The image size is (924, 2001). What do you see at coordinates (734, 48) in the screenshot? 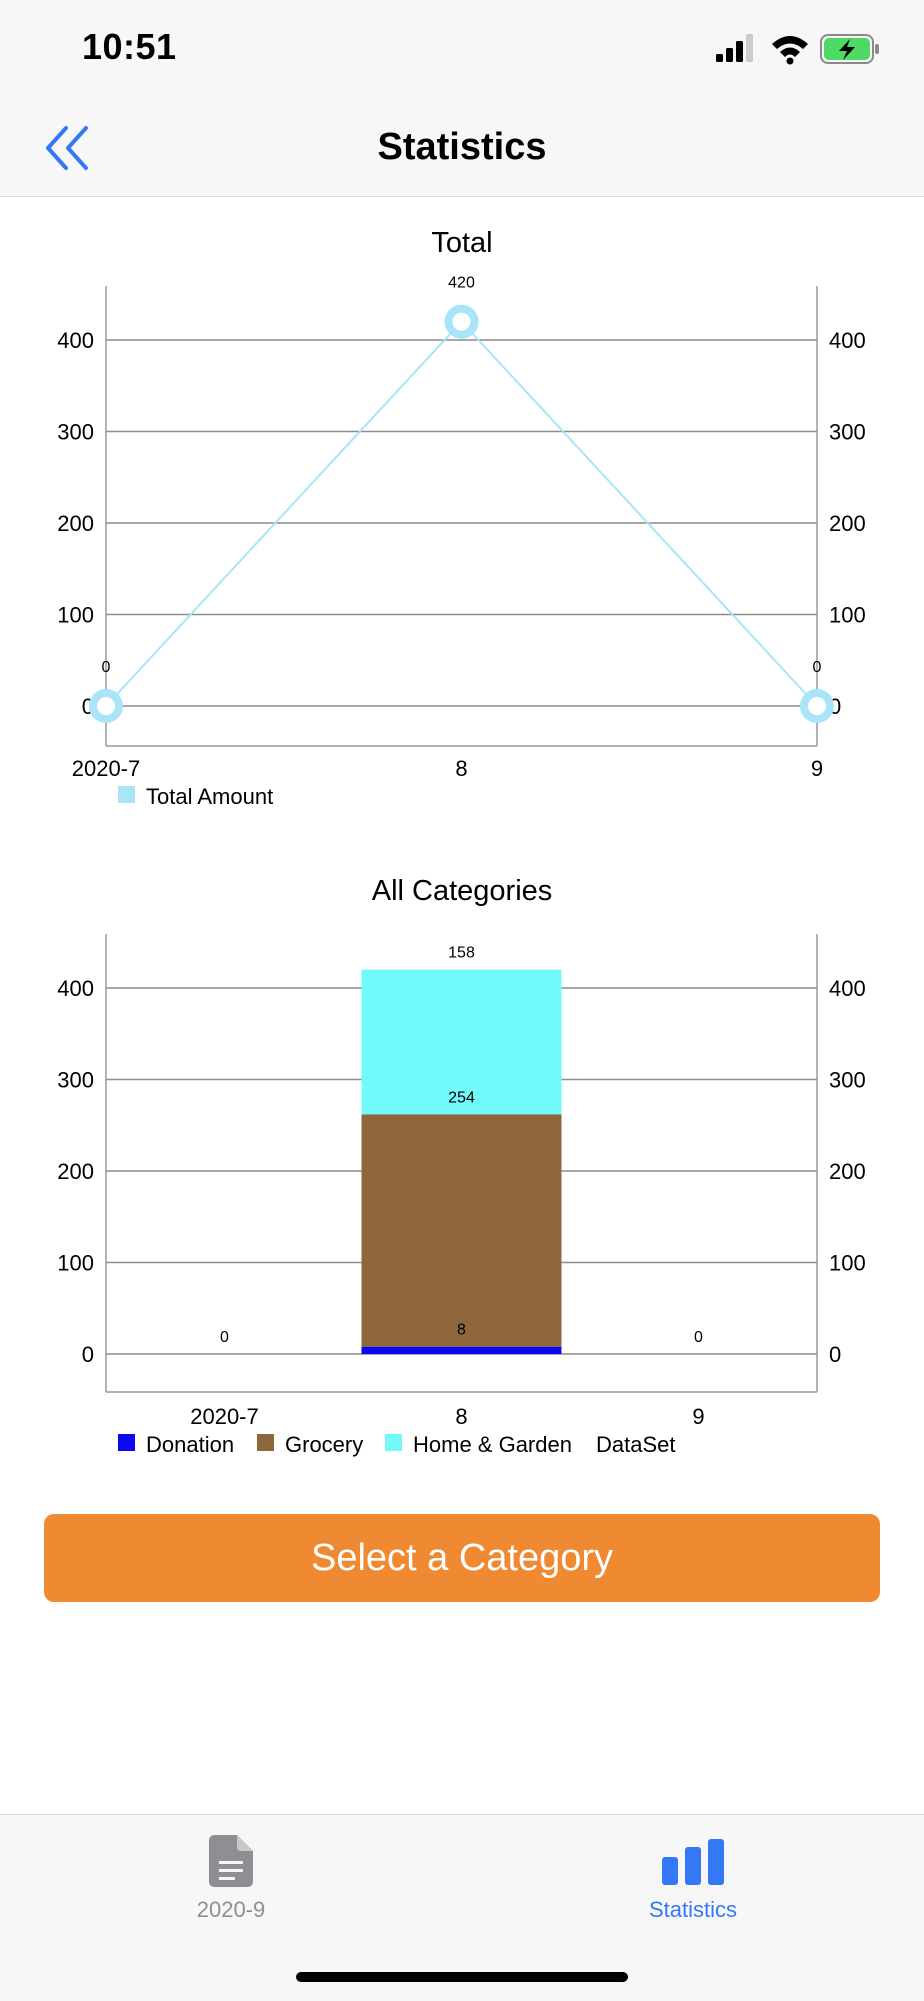
I see `cellular-signal-icon` at bounding box center [734, 48].